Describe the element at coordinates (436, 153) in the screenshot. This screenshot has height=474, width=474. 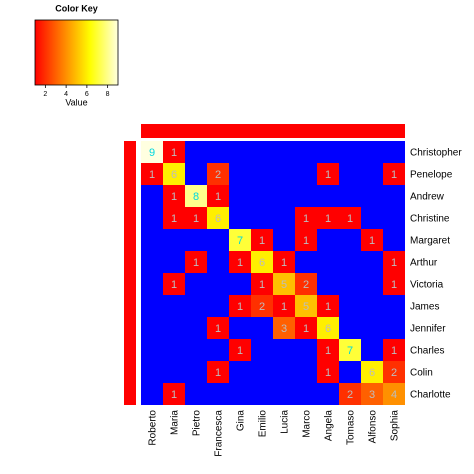
I see `row-label: Christopher` at that location.